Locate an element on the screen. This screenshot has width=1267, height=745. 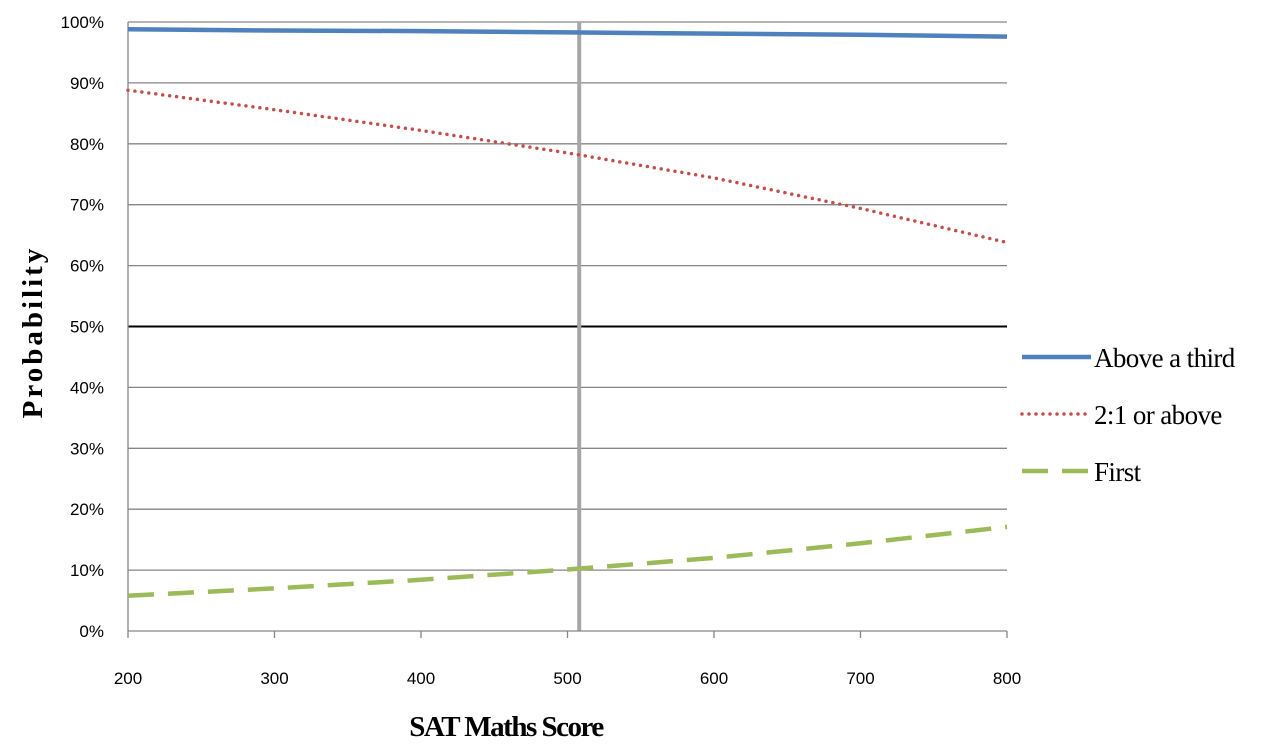
legend: Above a third 2:1 or above First is located at coordinates (1128, 415).